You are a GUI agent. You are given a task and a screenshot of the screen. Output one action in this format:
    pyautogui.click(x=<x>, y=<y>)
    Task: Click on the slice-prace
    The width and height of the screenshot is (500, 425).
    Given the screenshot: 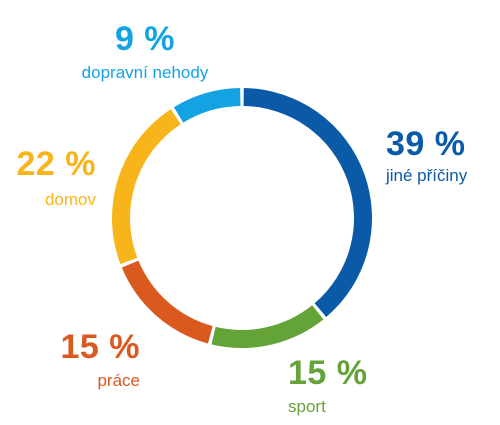 What is the action you would take?
    pyautogui.click(x=167, y=302)
    